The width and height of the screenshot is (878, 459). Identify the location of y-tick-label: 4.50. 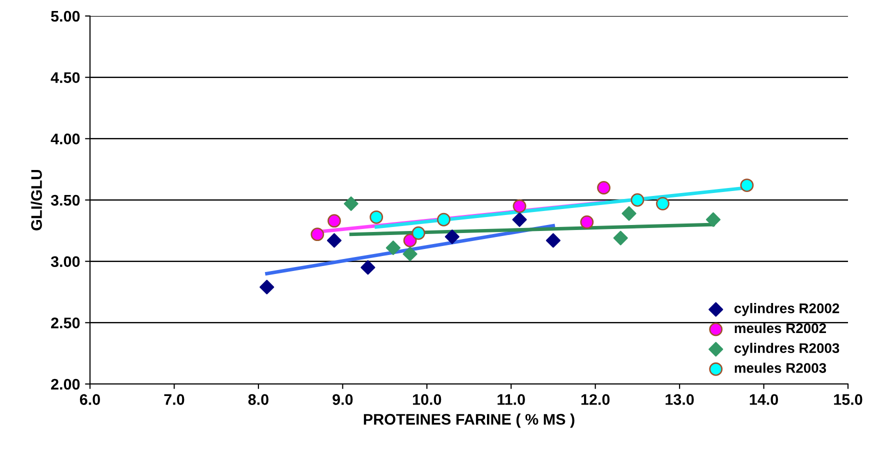
(65, 78).